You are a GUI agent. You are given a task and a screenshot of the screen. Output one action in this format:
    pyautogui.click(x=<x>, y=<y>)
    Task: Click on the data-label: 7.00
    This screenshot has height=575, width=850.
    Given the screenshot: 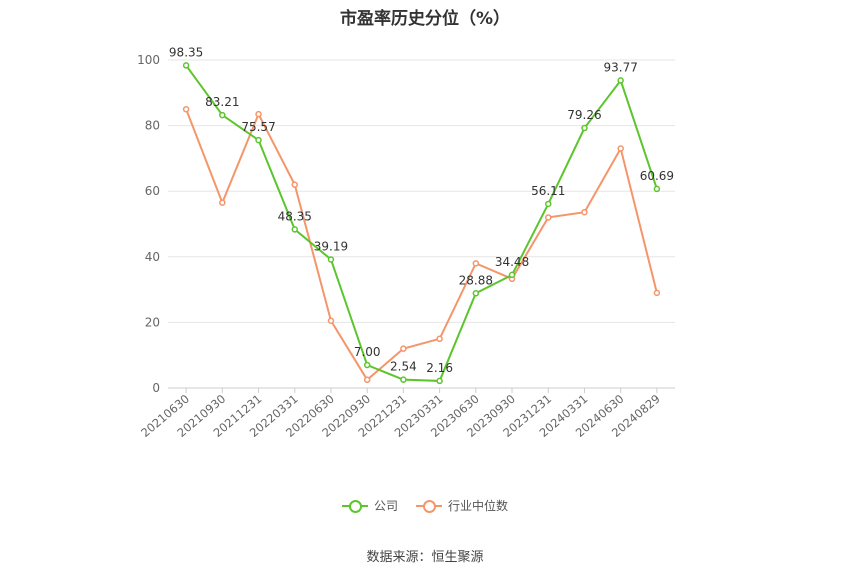 What is the action you would take?
    pyautogui.click(x=367, y=352)
    